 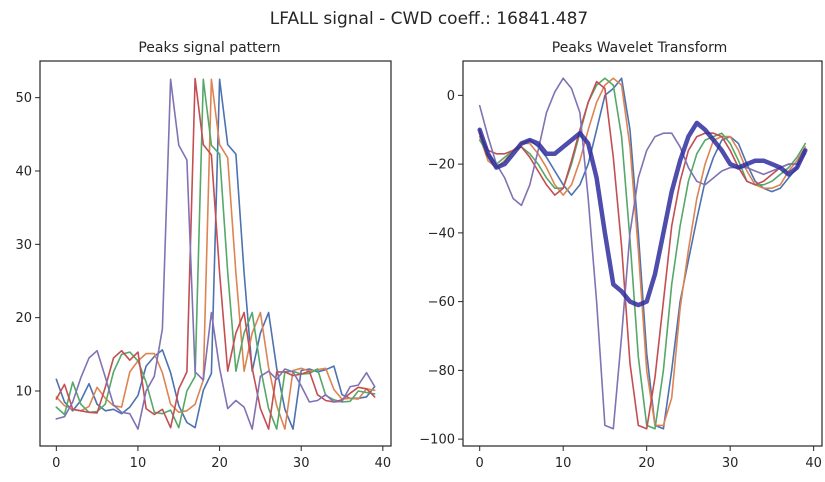 What do you see at coordinates (23, 318) in the screenshot?
I see `panel-0-y-tick-label: 20` at bounding box center [23, 318].